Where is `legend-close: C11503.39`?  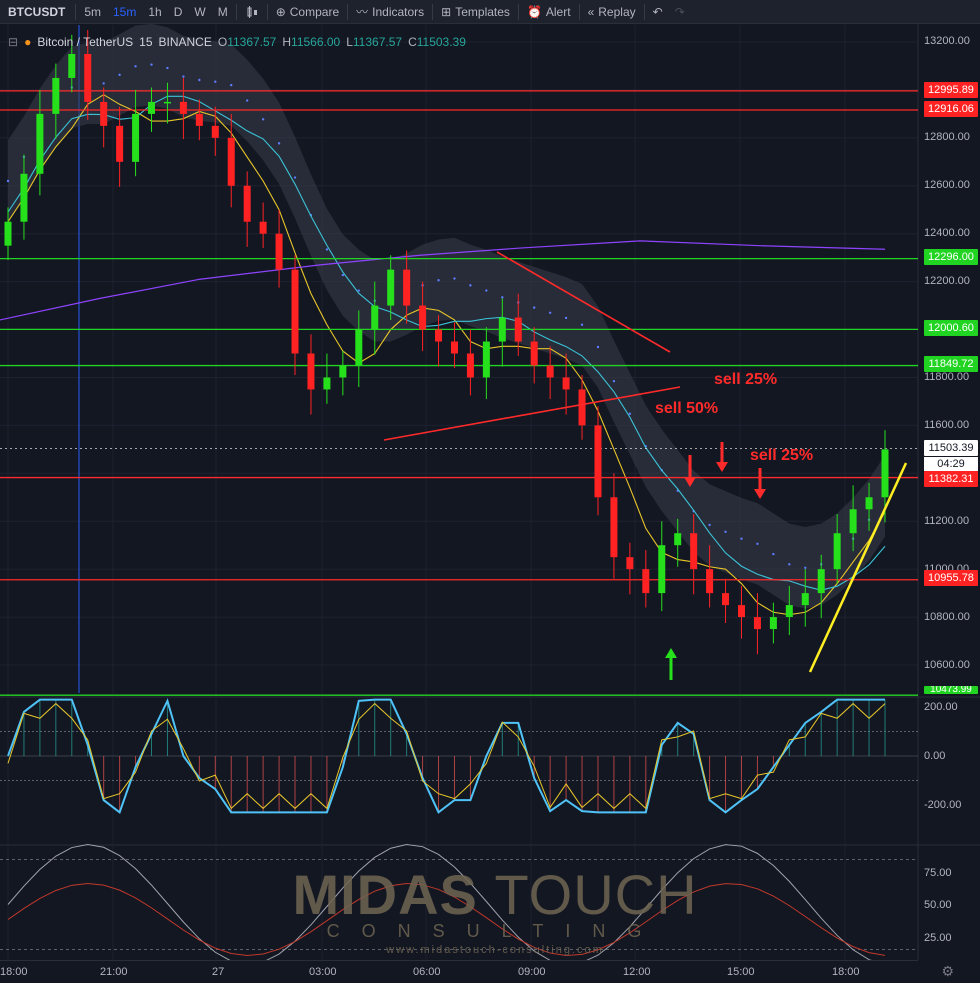
legend-close: C11503.39 is located at coordinates (437, 42).